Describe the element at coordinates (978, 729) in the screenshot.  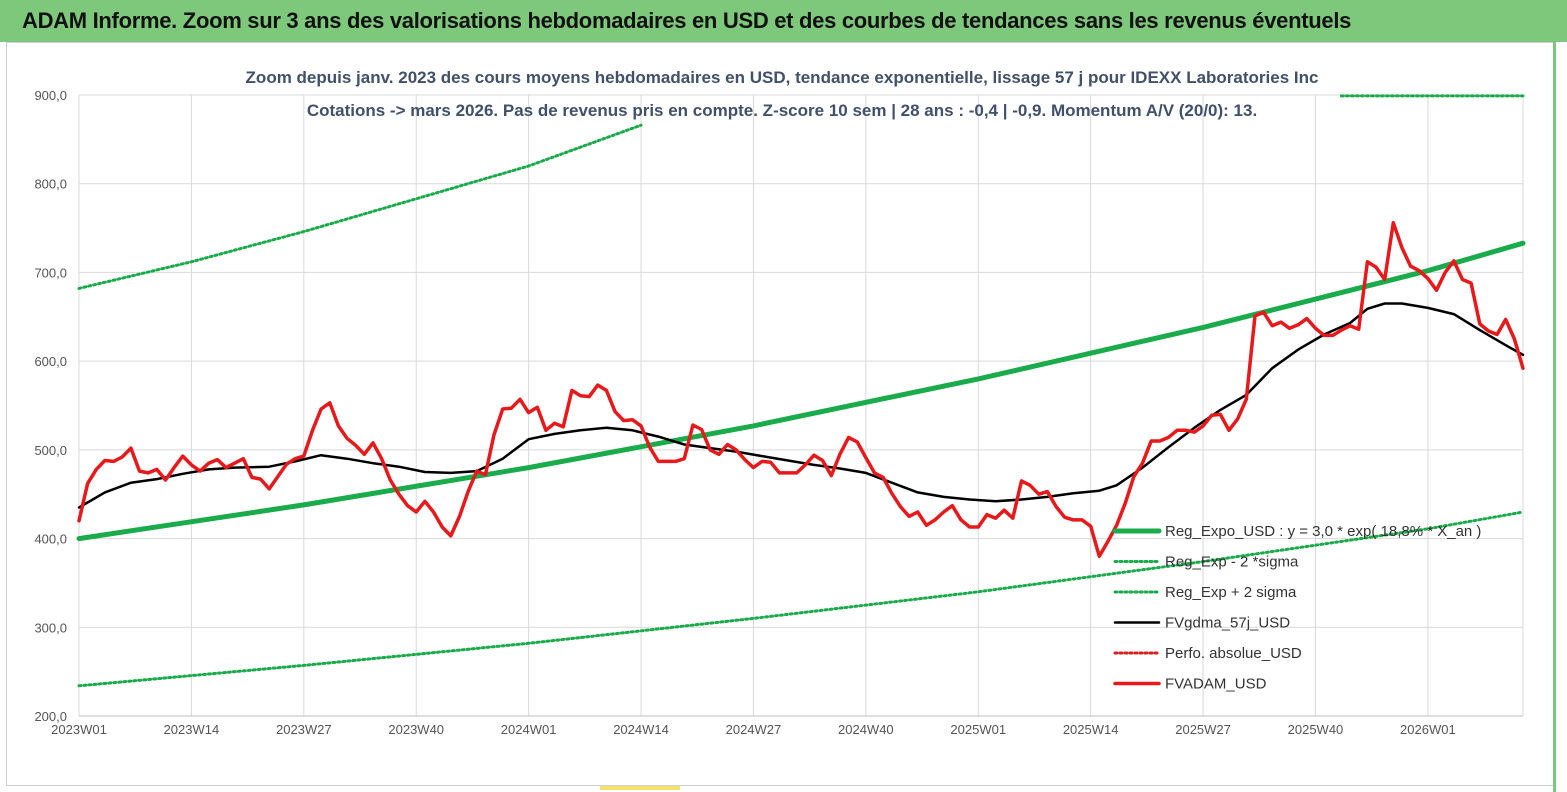
I see `x-tick-label: 2025W01` at that location.